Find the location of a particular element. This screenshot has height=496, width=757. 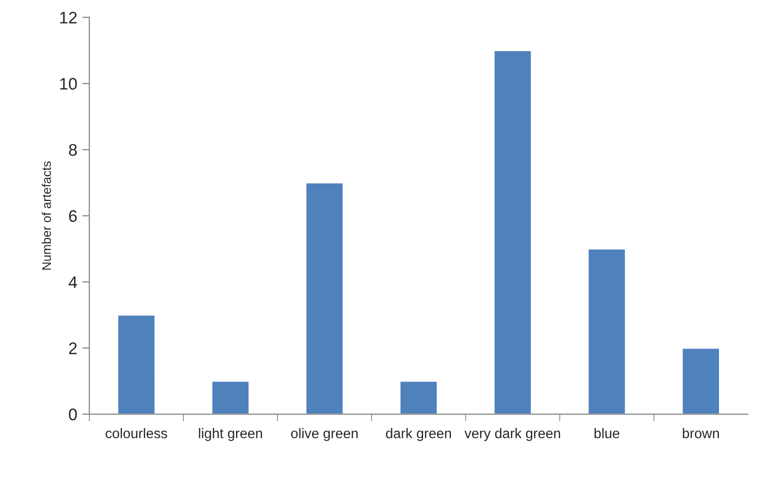

y-tick-label: 10 is located at coordinates (68, 84).